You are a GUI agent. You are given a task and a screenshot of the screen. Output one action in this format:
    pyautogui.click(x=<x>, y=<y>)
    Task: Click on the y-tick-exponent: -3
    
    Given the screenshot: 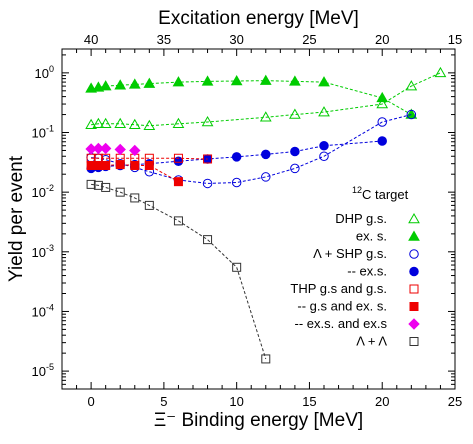 What is the action you would take?
    pyautogui.click(x=50, y=248)
    